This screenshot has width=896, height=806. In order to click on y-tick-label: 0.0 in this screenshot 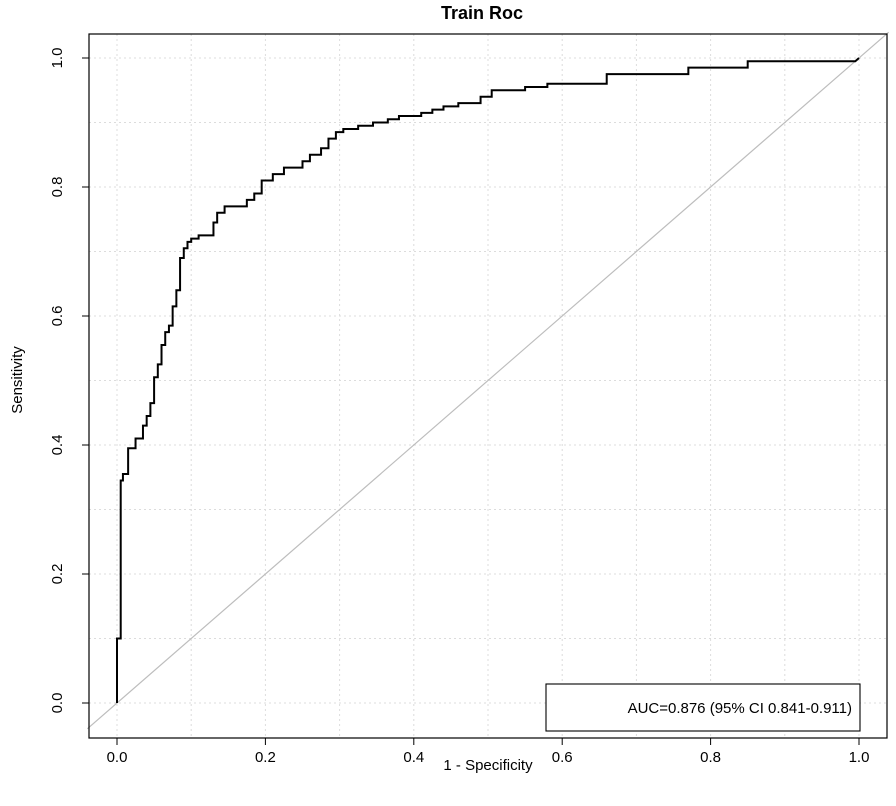, I will do `click(57, 703)`.